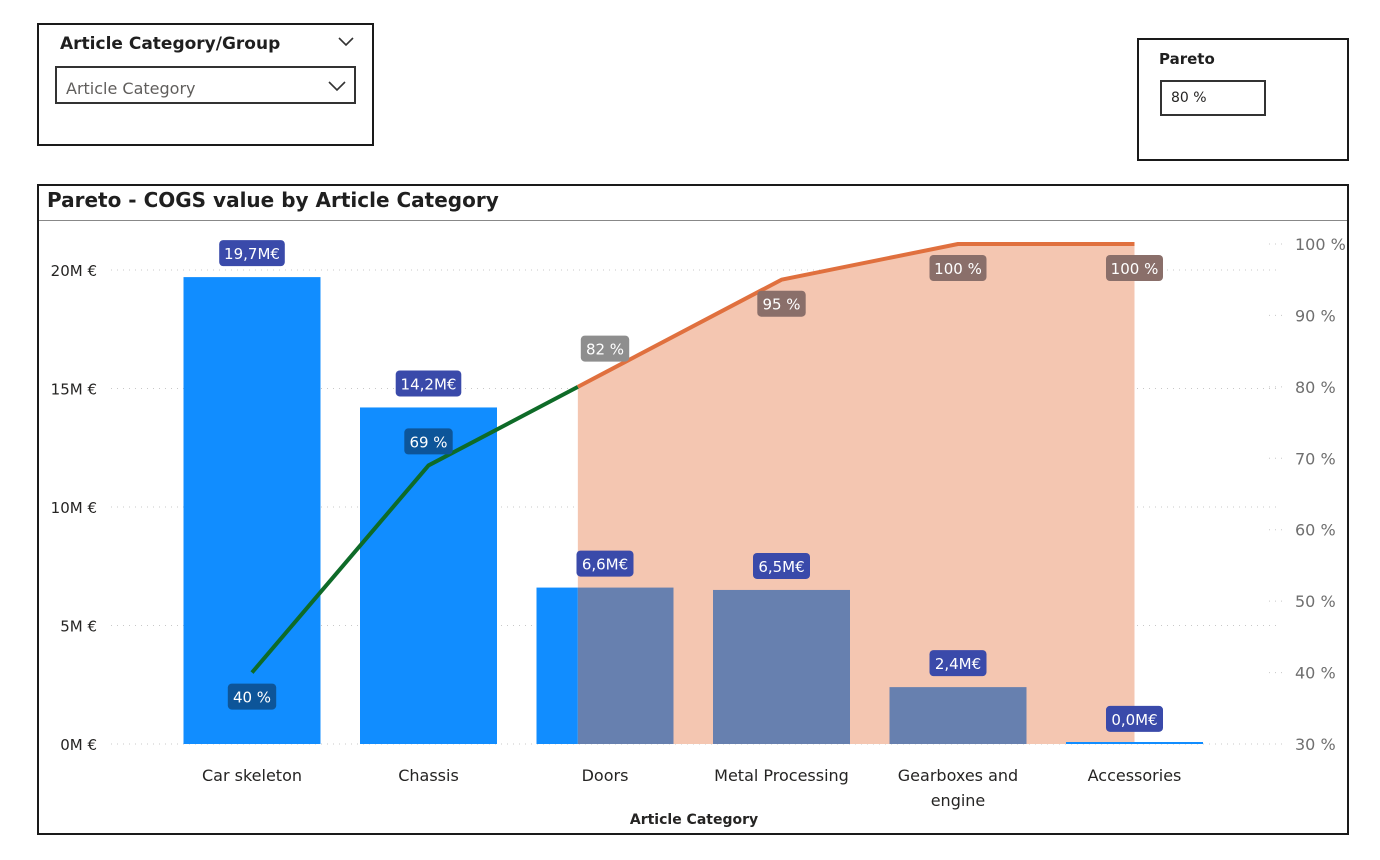 The height and width of the screenshot is (860, 1380). Describe the element at coordinates (78, 627) in the screenshot. I see `y-axis-tick-label: 5M €` at that location.